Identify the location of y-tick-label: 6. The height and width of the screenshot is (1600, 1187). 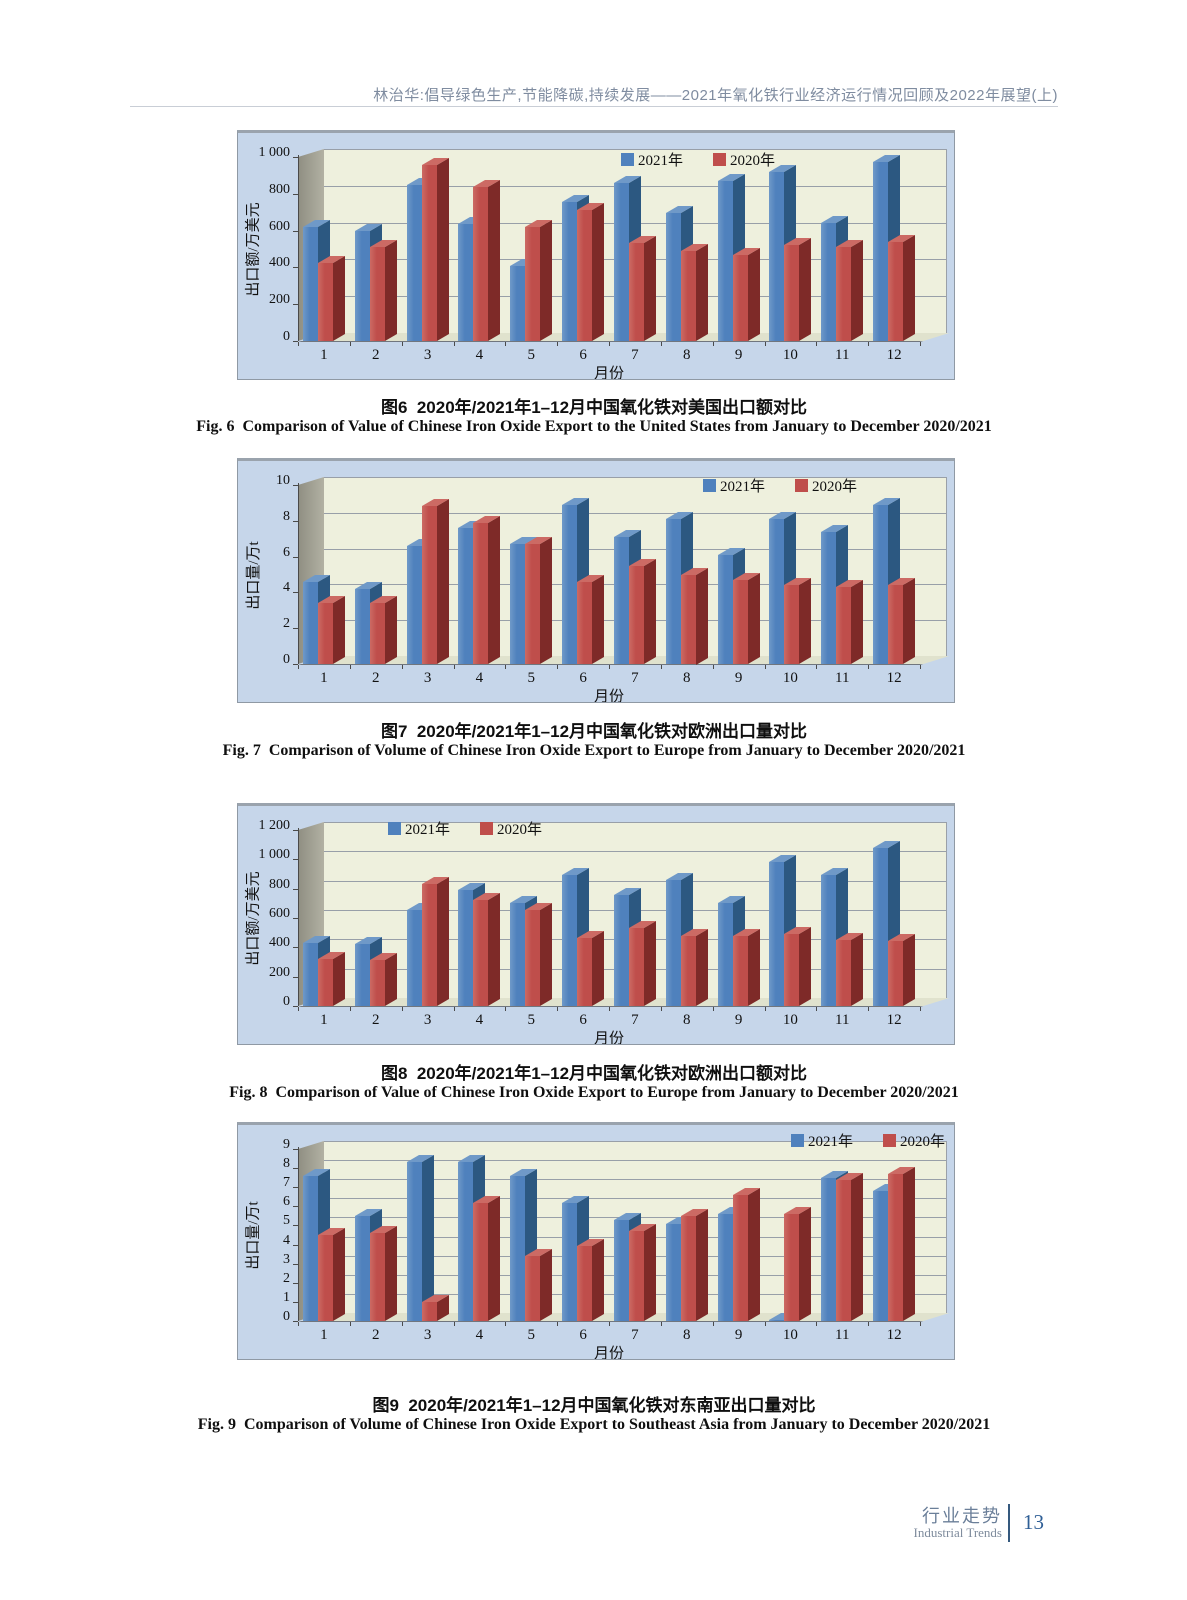
(286, 1202).